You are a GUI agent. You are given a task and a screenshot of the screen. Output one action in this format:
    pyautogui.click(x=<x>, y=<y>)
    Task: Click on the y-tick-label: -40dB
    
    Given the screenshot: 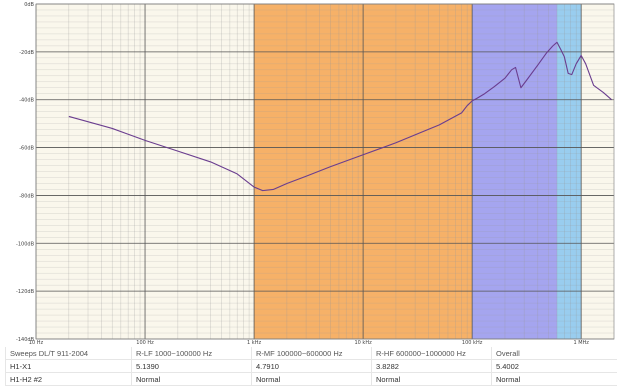 What is the action you would take?
    pyautogui.click(x=26, y=101)
    